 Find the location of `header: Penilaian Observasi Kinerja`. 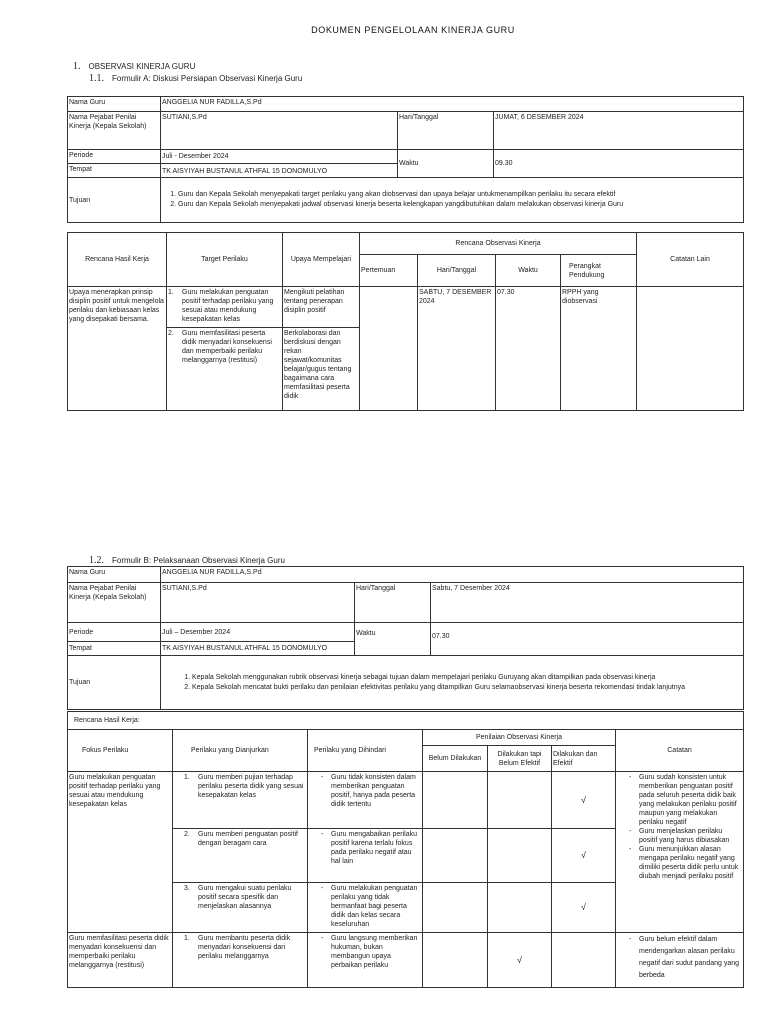

header: Penilaian Observasi Kinerja is located at coordinates (519, 737).